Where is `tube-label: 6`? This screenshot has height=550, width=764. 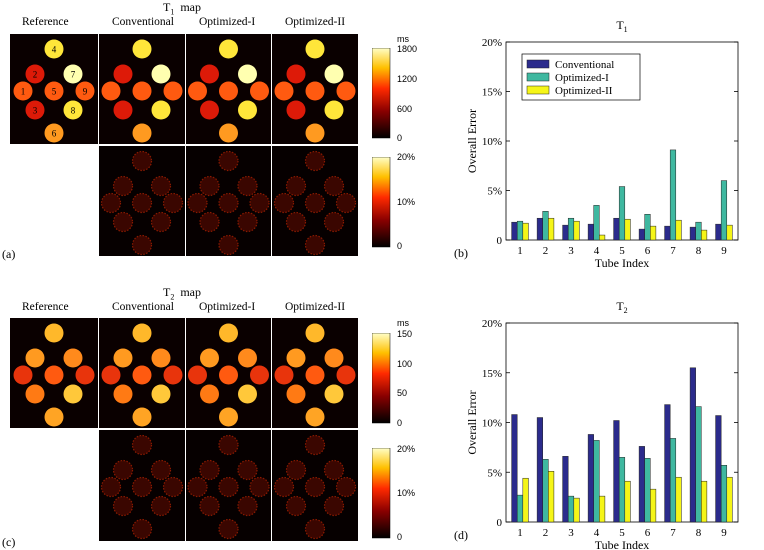 tube-label: 6 is located at coordinates (54, 134).